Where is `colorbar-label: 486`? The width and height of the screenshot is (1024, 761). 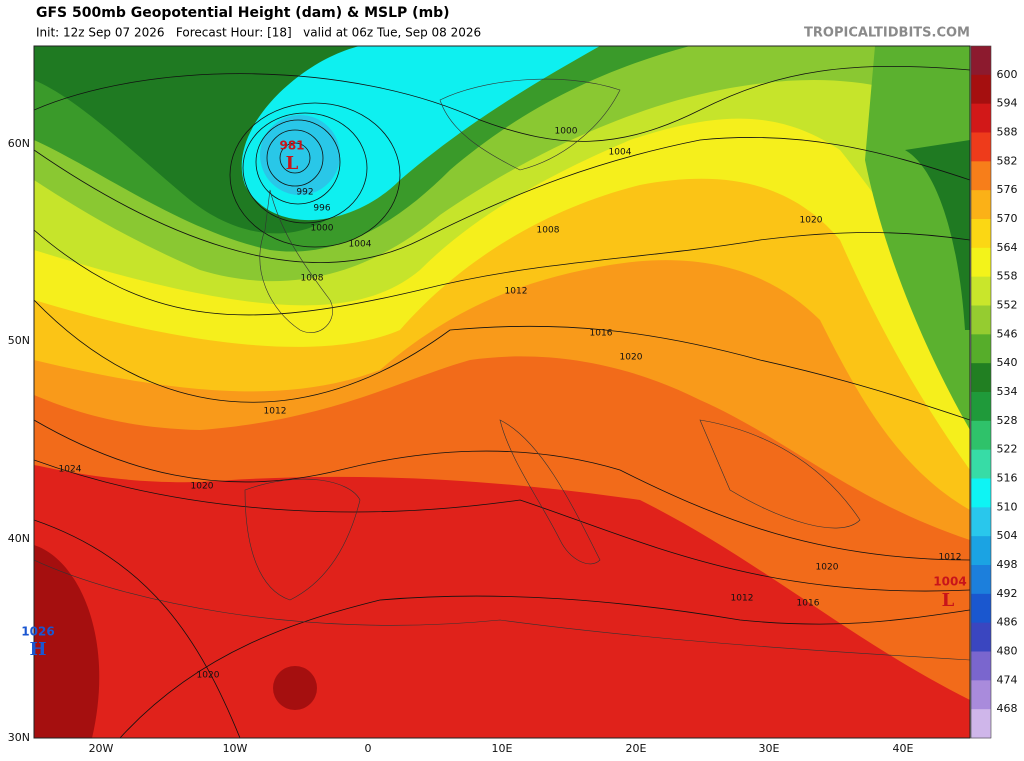 colorbar-label: 486 is located at coordinates (1007, 622).